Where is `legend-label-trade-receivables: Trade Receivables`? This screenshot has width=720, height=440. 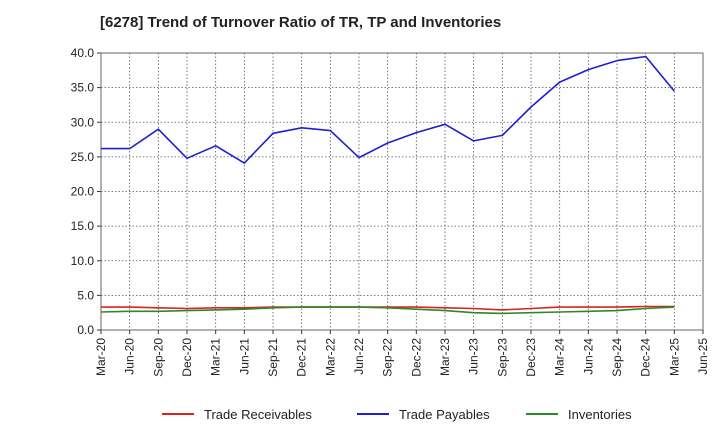
legend-label-trade-receivables: Trade Receivables is located at coordinates (258, 414).